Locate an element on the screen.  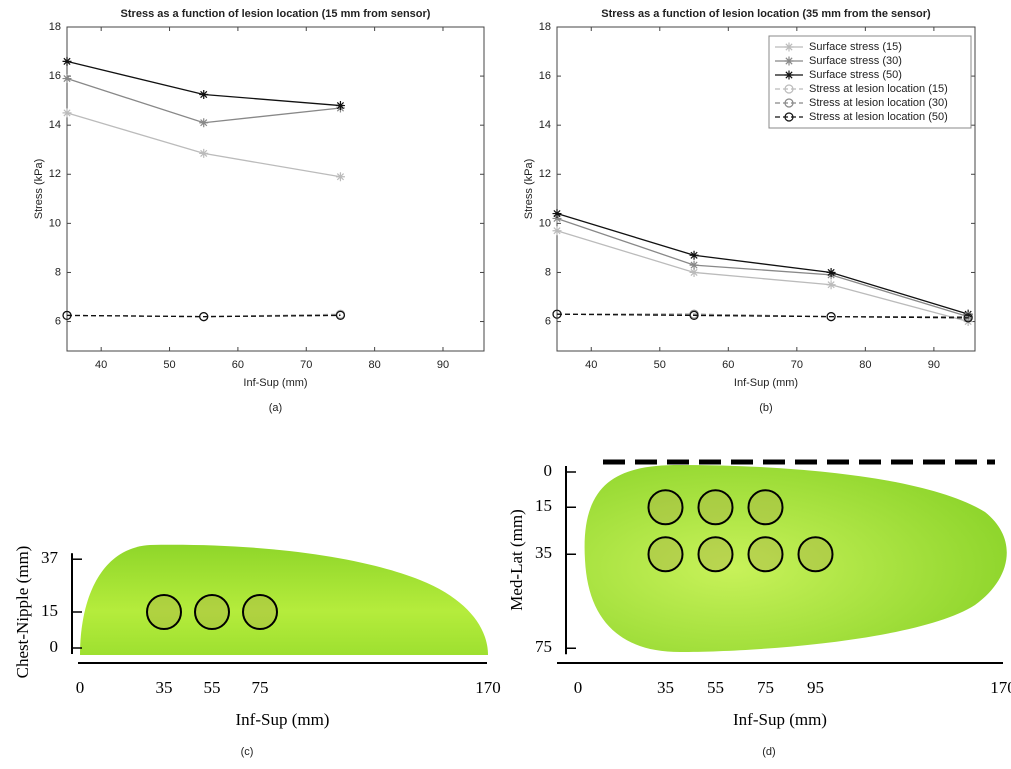
legend-label: Stress at lesion location (50) is located at coordinates (878, 117).